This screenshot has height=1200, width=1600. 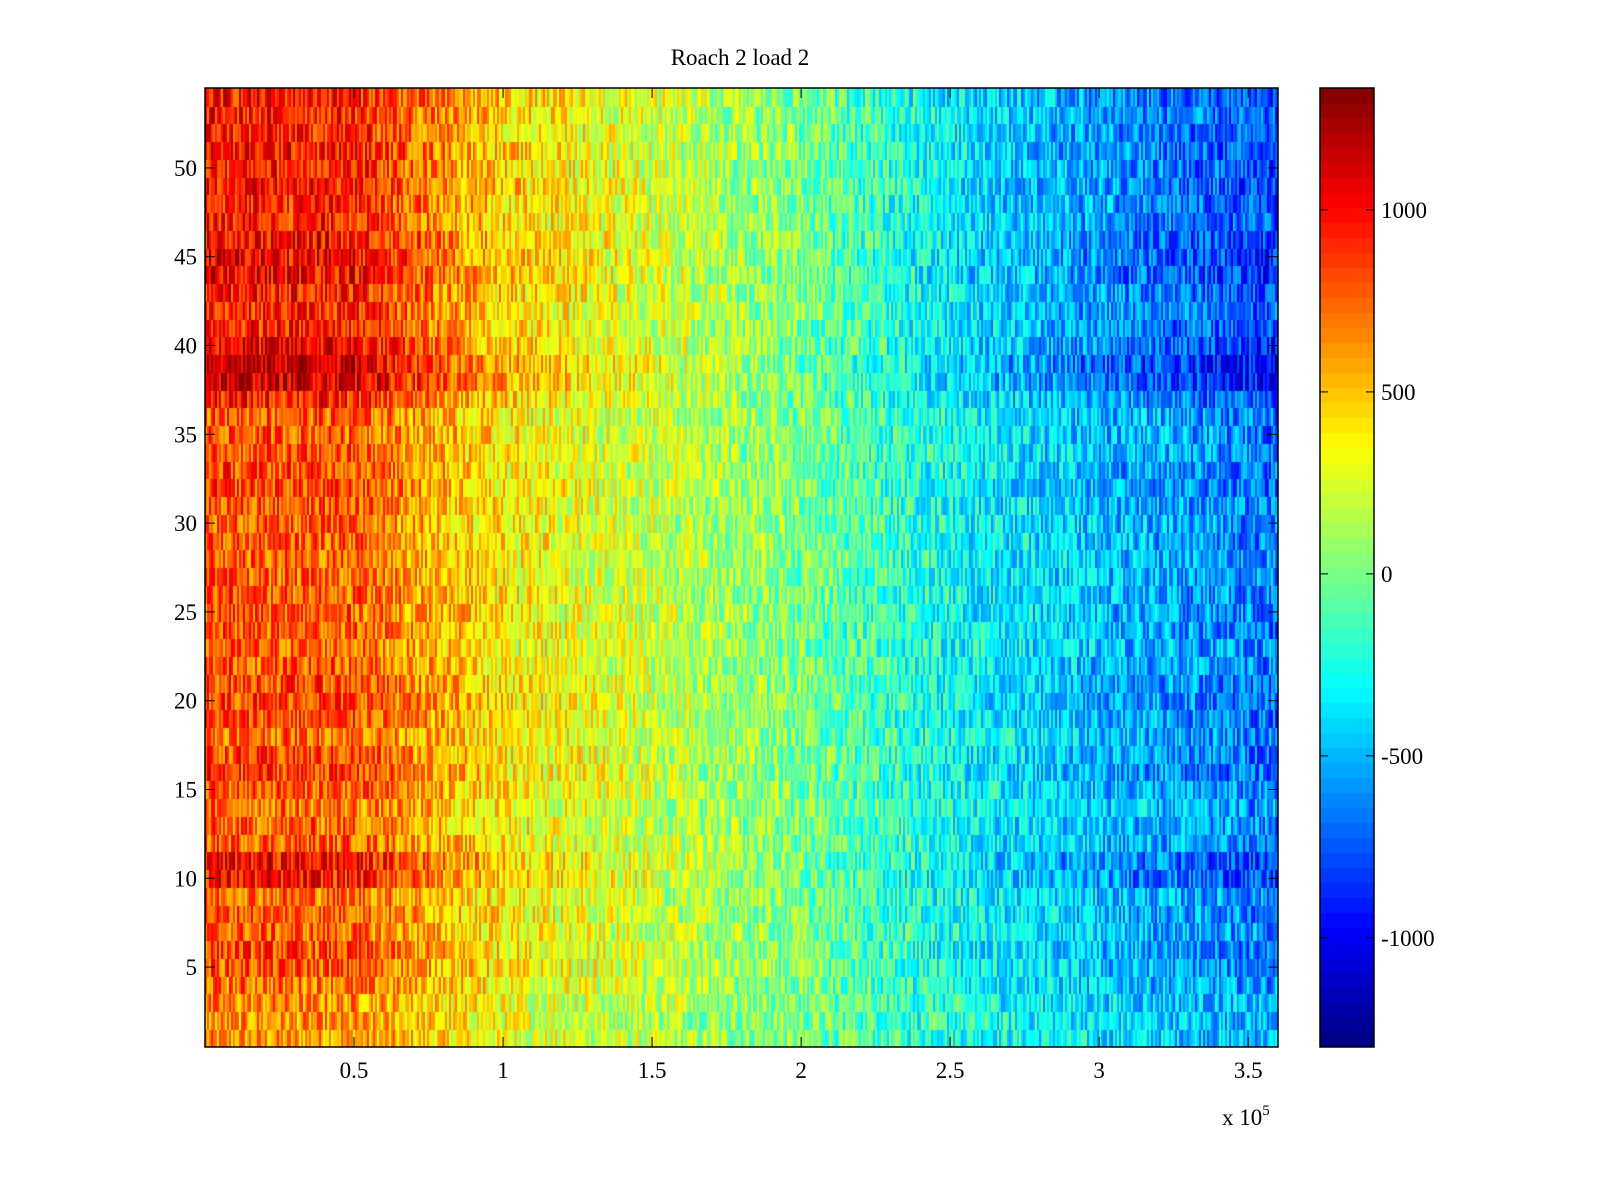 What do you see at coordinates (652, 1070) in the screenshot?
I see `x-tick-label: 1.5` at bounding box center [652, 1070].